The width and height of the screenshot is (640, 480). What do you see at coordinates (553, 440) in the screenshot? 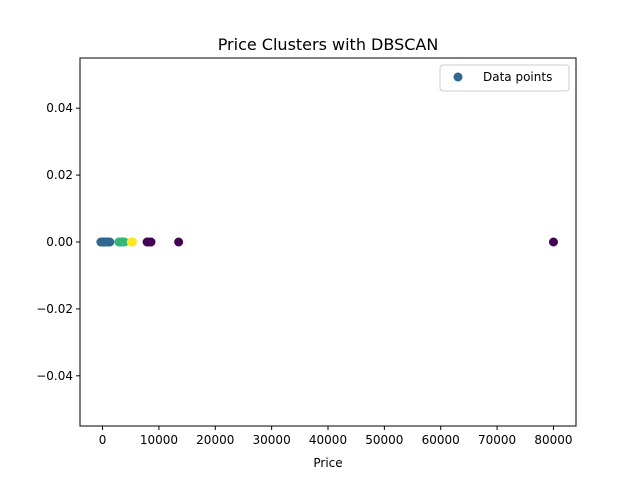
I see `x-tick-label: 80000` at bounding box center [553, 440].